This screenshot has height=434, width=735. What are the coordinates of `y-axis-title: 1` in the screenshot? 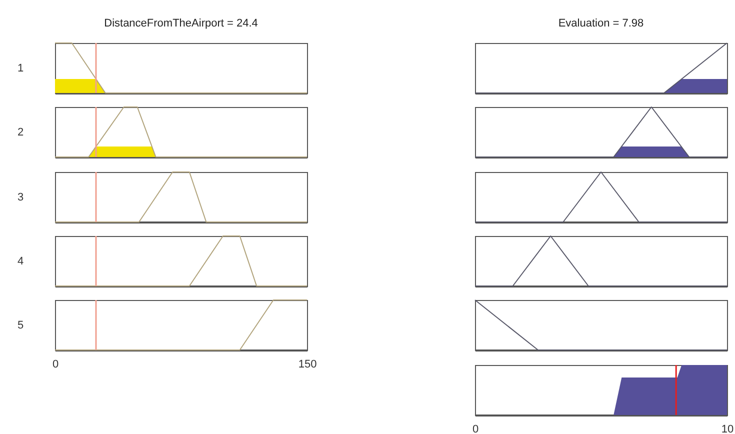 It's located at (20, 68).